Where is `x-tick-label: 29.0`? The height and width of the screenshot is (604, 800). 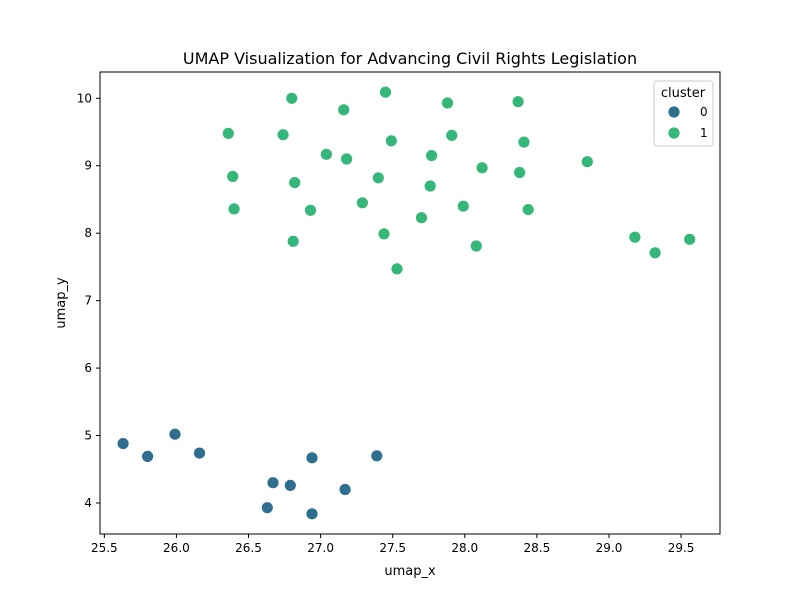
x-tick-label: 29.0 is located at coordinates (609, 548).